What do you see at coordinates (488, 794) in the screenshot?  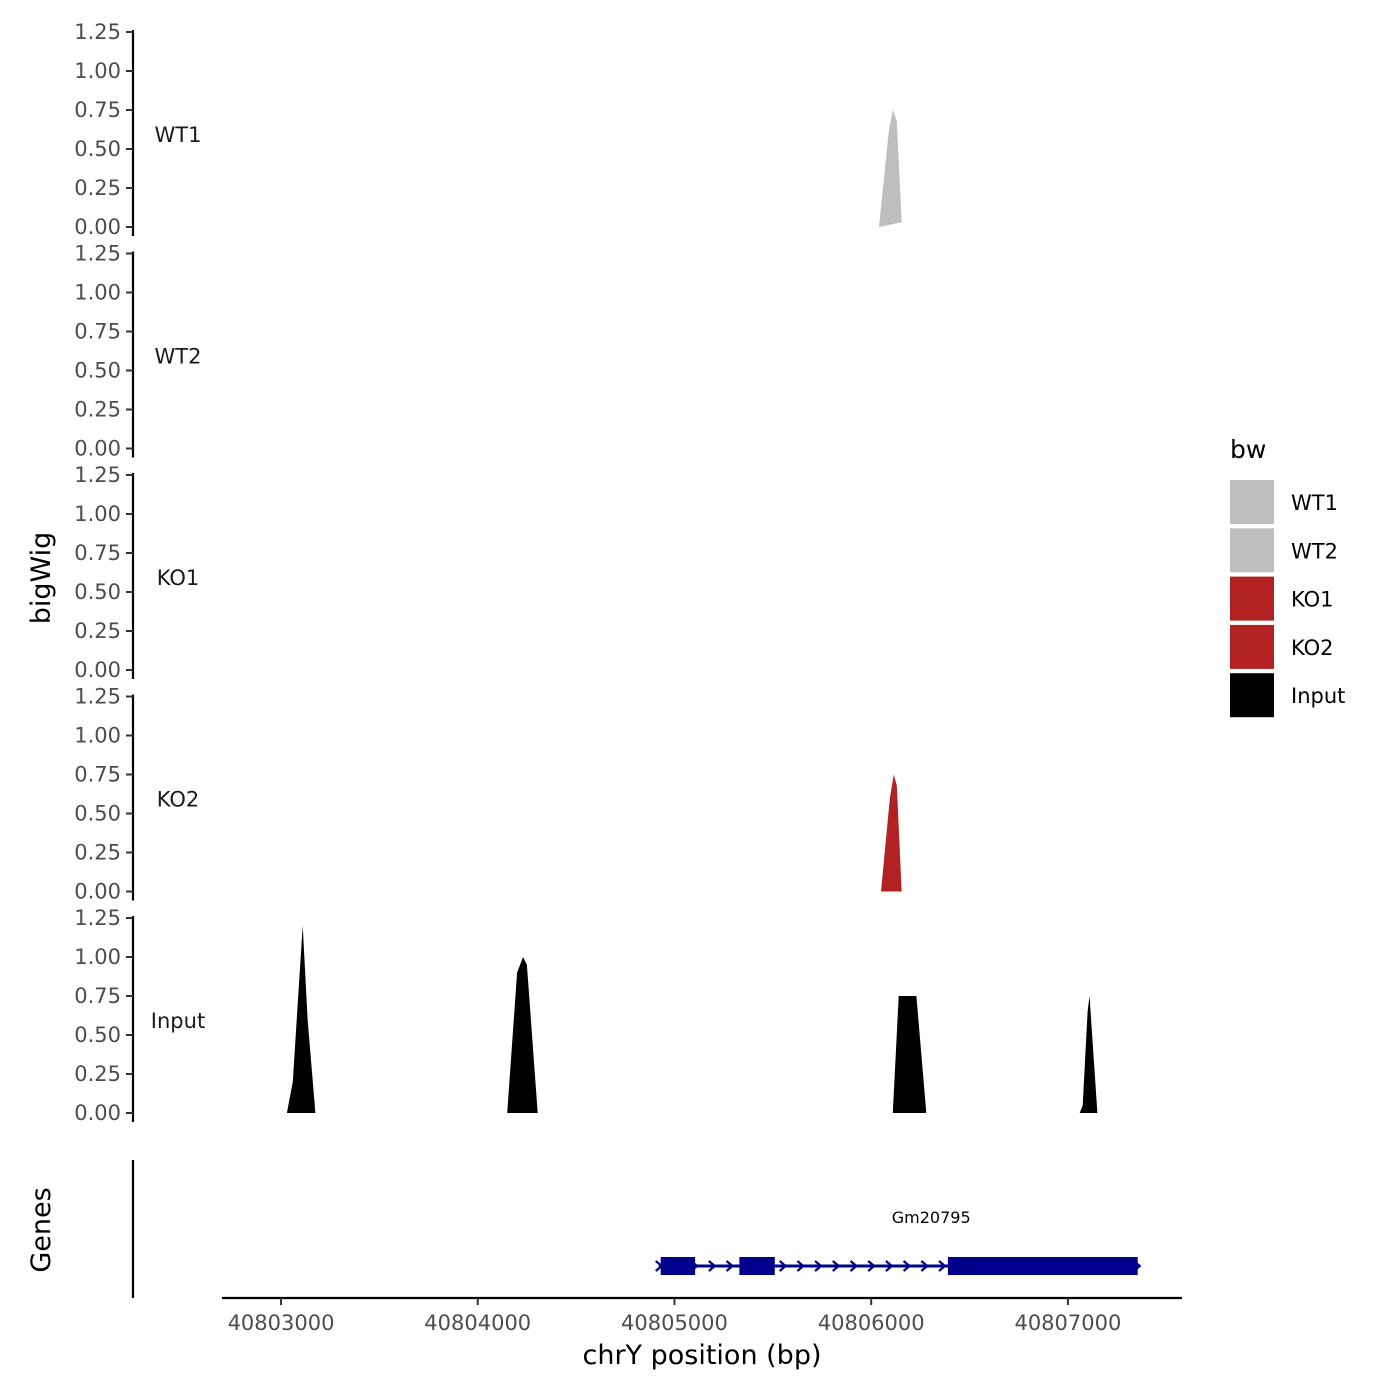 I see `track-ko2: 0.00 0.25 0.50 0.75 1.00 1.25 KO2` at bounding box center [488, 794].